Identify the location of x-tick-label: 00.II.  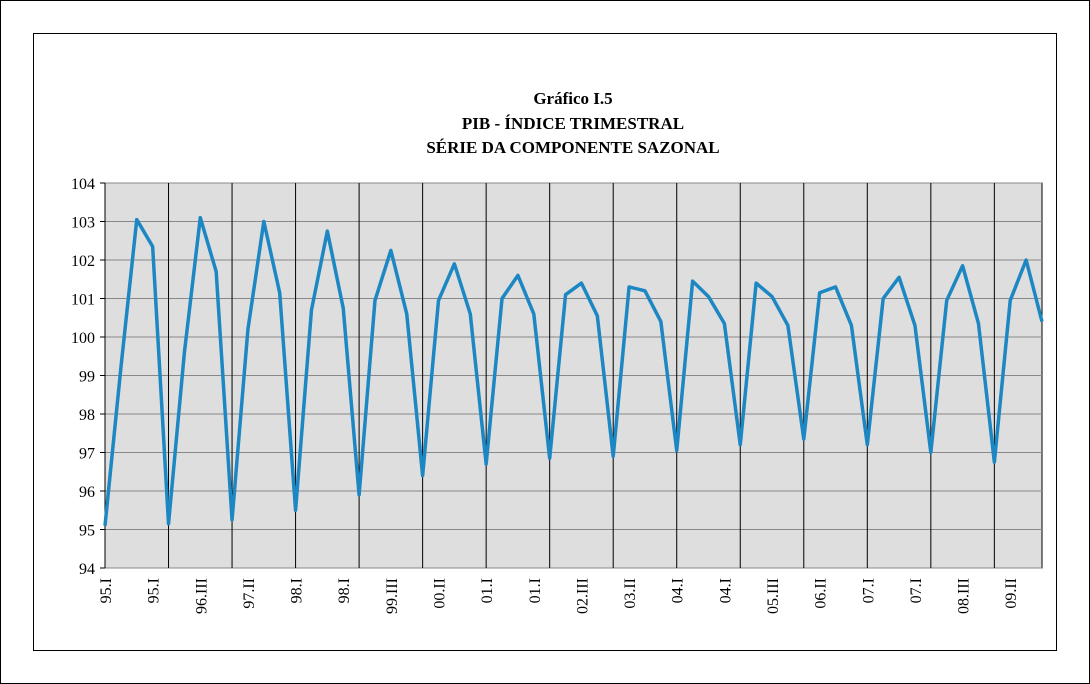
(440, 593).